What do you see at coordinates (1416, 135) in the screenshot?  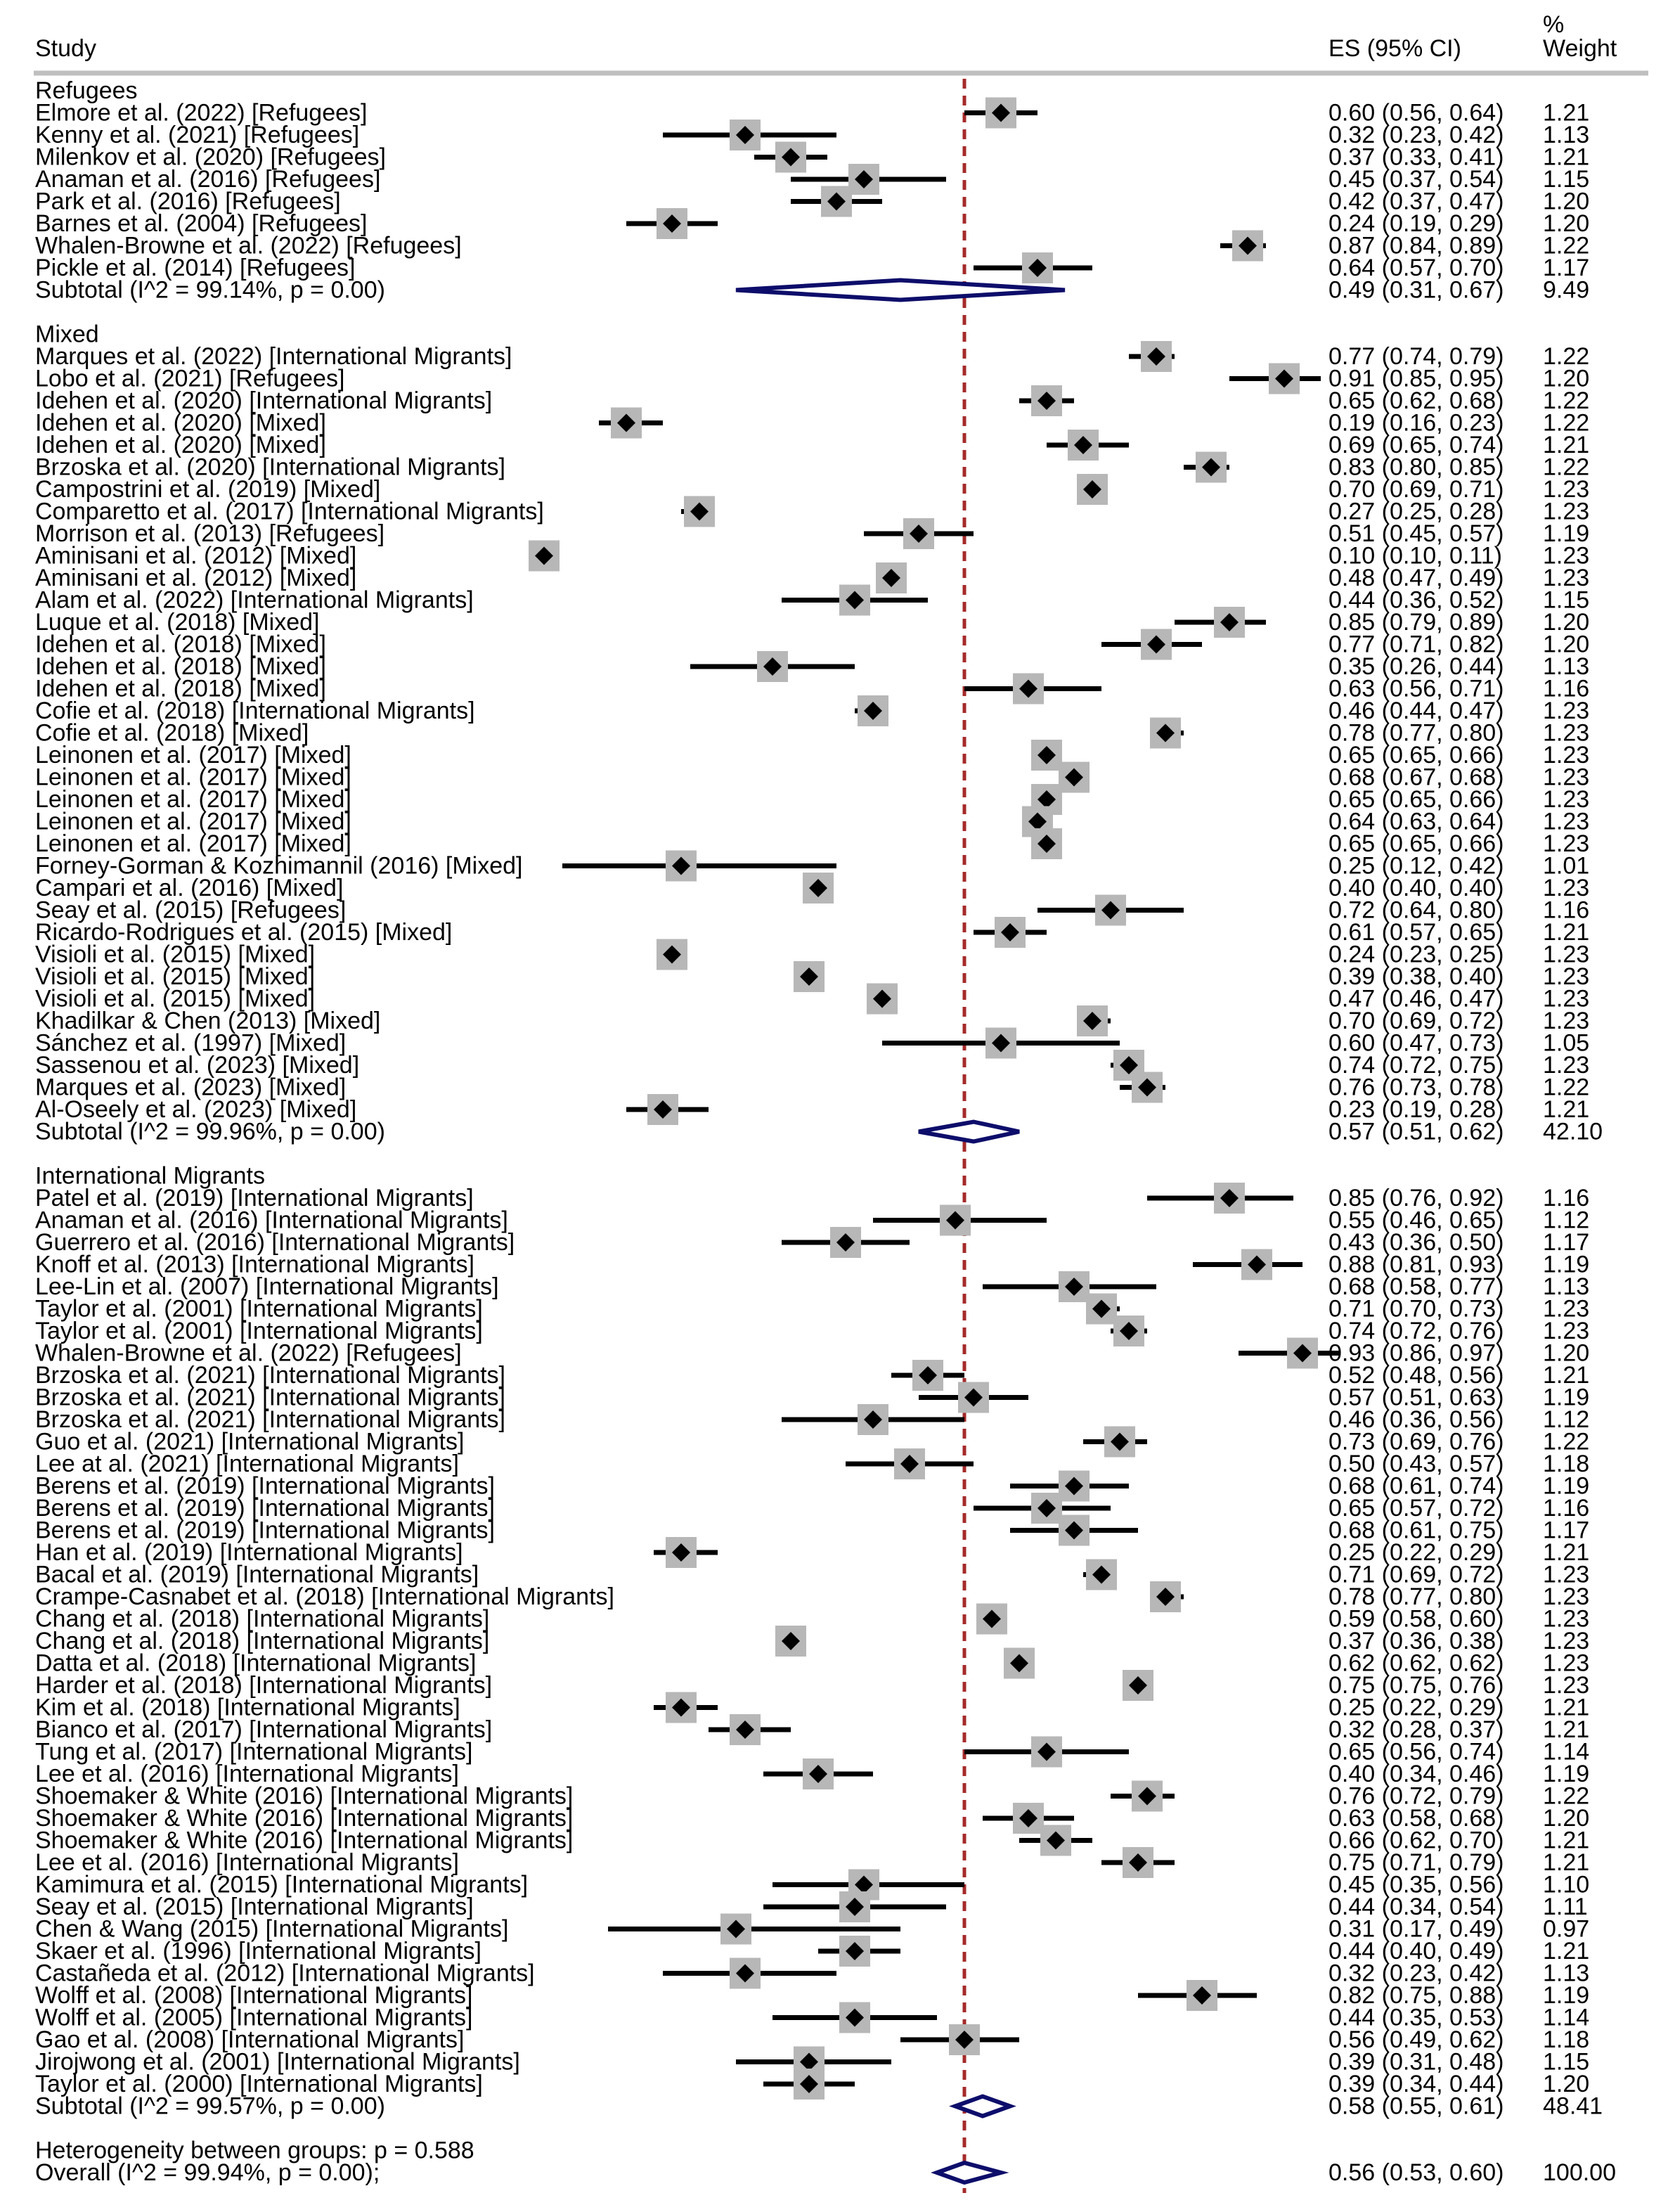 I see `study-es-text: 0.32 (0.23, 0.42)` at bounding box center [1416, 135].